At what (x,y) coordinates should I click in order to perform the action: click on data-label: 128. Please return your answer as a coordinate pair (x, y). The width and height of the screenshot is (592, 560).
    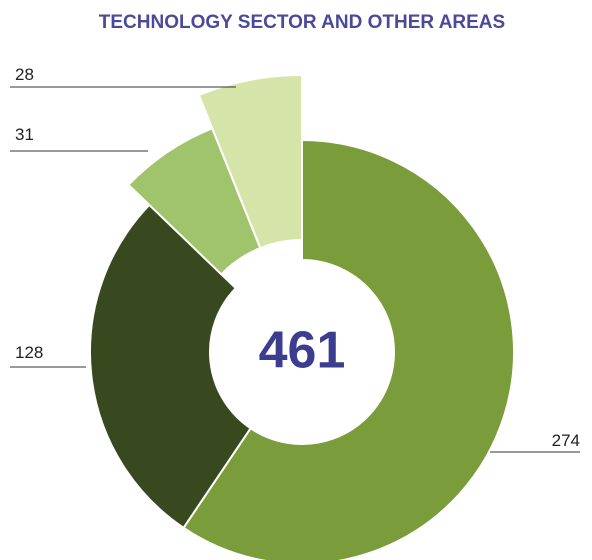
    Looking at the image, I should click on (29, 352).